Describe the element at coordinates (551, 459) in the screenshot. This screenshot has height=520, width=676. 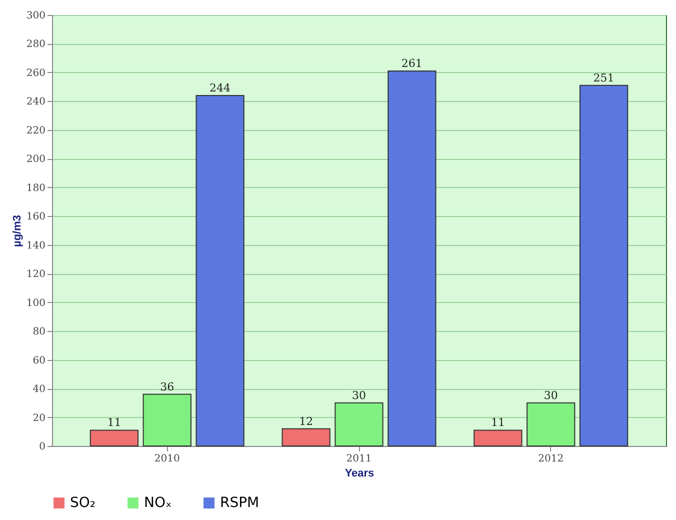
I see `x-tick-label: 2012` at that location.